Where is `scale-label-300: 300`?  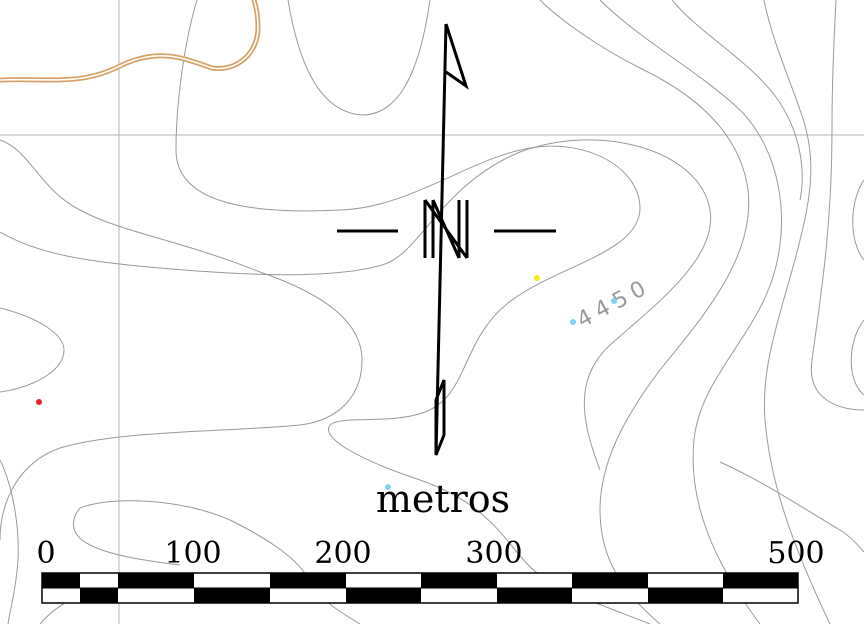
scale-label-300: 300 is located at coordinates (493, 553).